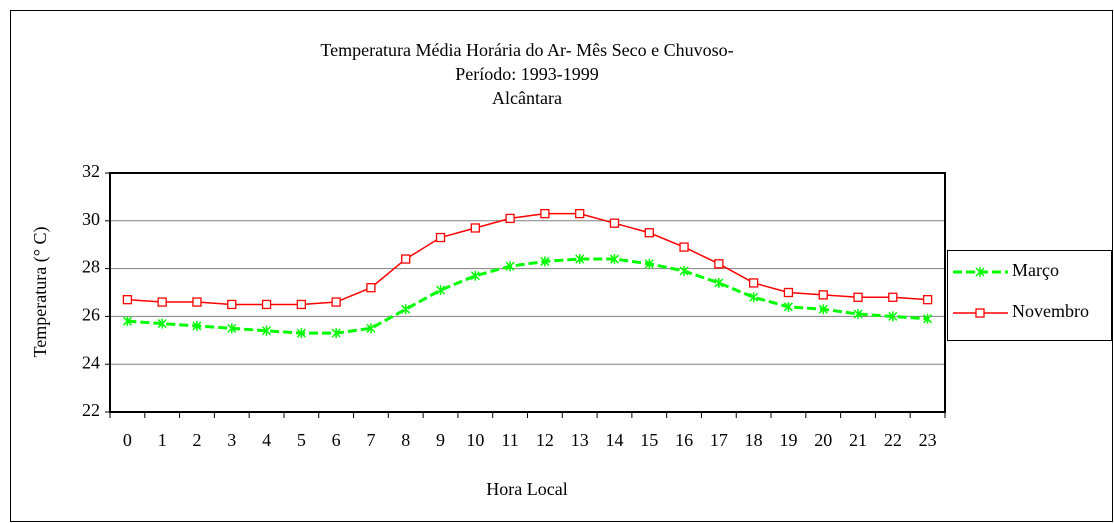 Image resolution: width=1114 pixels, height=523 pixels. Describe the element at coordinates (91, 410) in the screenshot. I see `y-tick-label: 22` at that location.